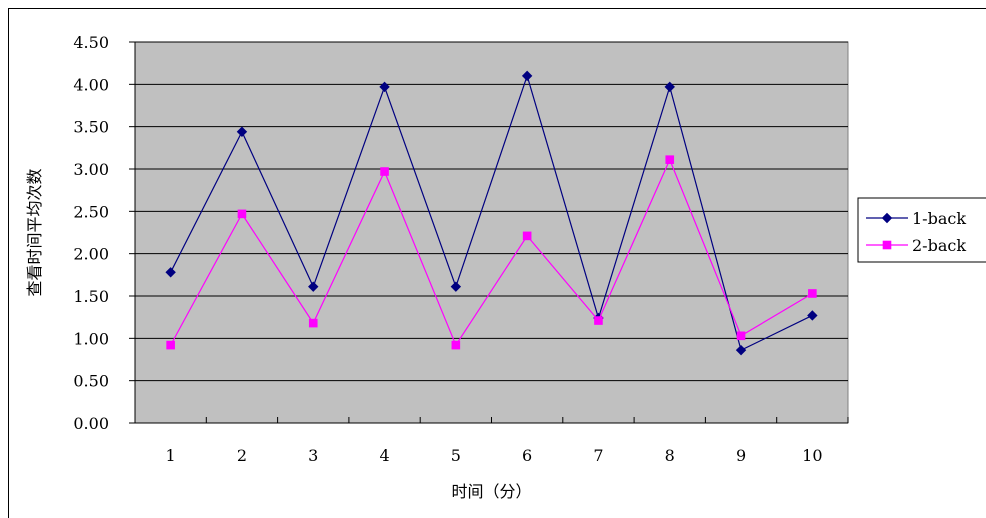  Describe the element at coordinates (91, 338) in the screenshot. I see `y-tick-label: 1.00` at that location.